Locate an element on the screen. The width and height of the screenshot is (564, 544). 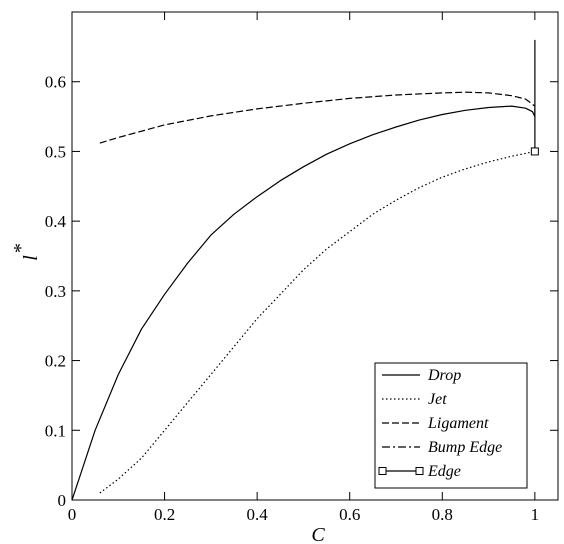
x-axis-label: C is located at coordinates (318, 534).